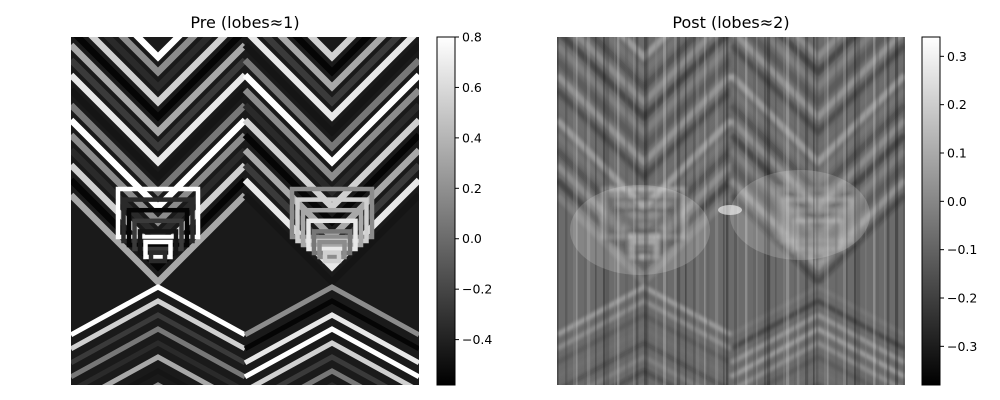  I want to click on colorbar-tick-label: −0.3, so click(962, 346).